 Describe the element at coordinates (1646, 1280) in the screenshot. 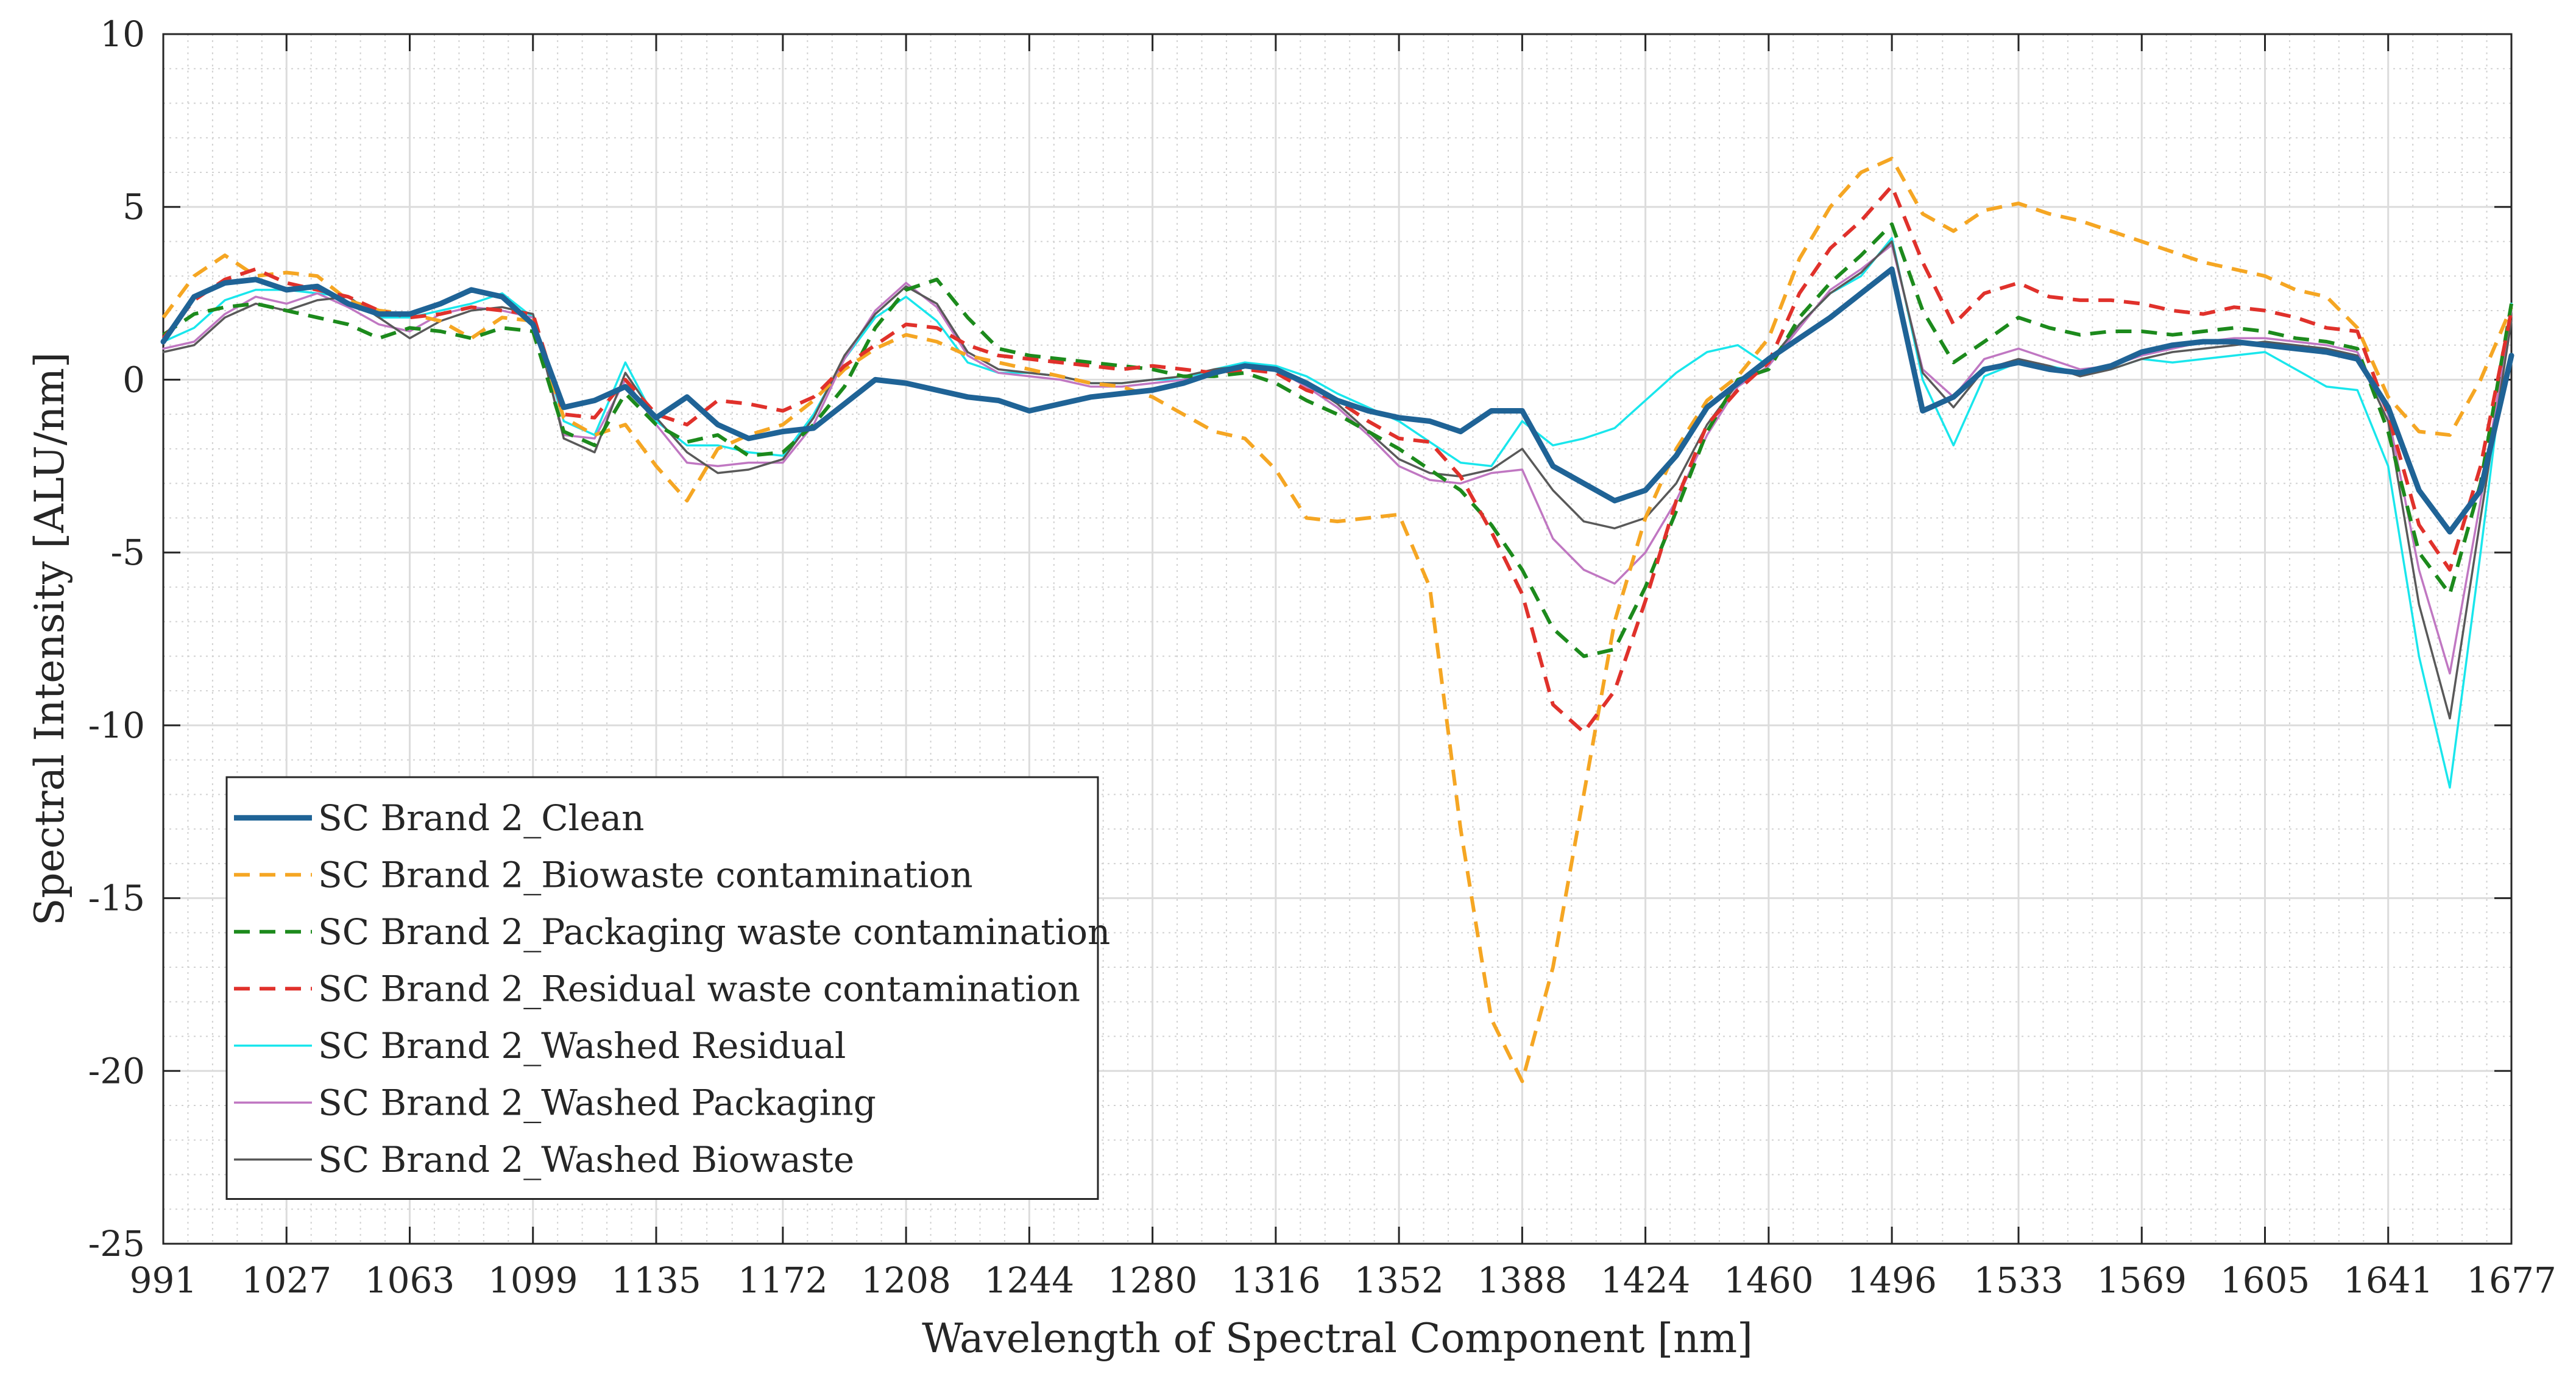

I see `x-tick-label: 1424` at that location.